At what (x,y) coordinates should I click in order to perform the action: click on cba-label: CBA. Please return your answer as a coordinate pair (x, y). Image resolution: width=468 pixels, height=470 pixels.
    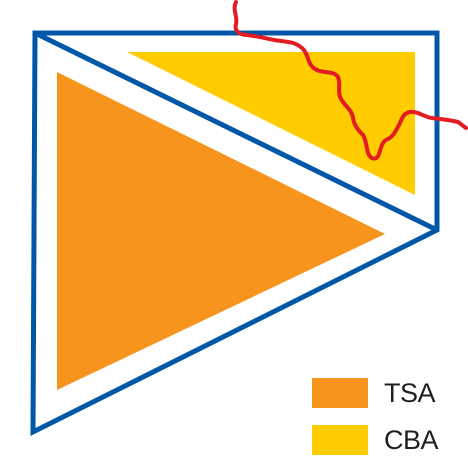
    Looking at the image, I should click on (411, 439).